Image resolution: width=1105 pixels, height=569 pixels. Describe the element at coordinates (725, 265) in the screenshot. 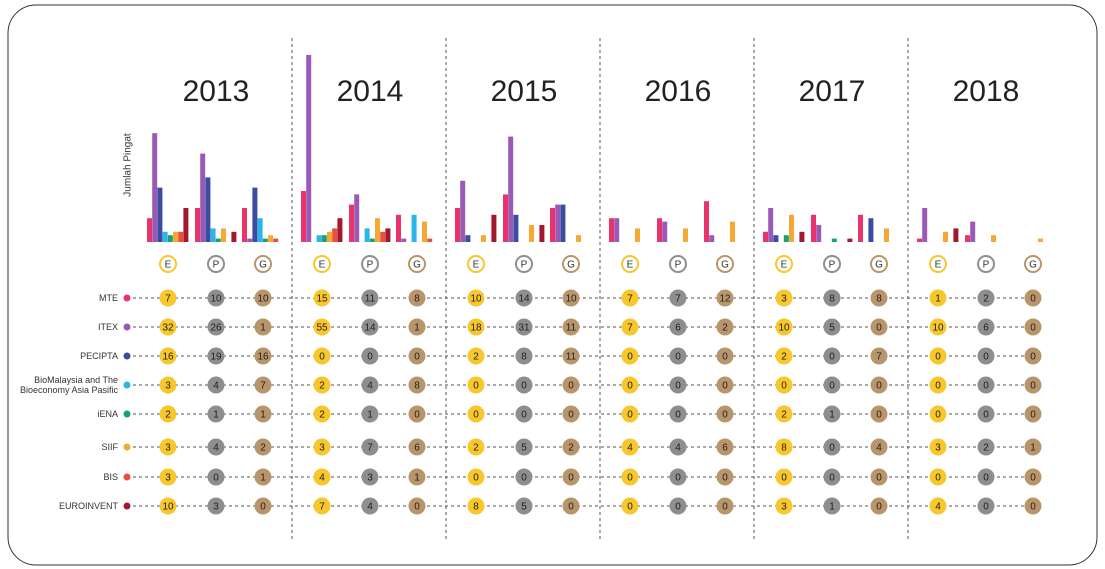

I see `medal-header-label: G` at that location.